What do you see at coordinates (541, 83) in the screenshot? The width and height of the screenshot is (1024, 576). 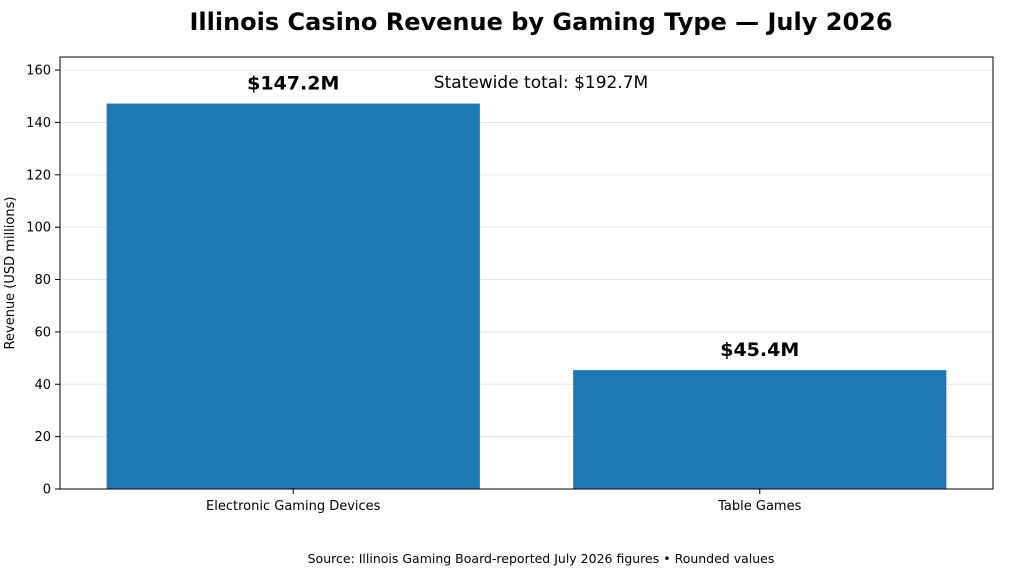 I see `statewide-total-annotation: Statewide total: $192.7M` at bounding box center [541, 83].